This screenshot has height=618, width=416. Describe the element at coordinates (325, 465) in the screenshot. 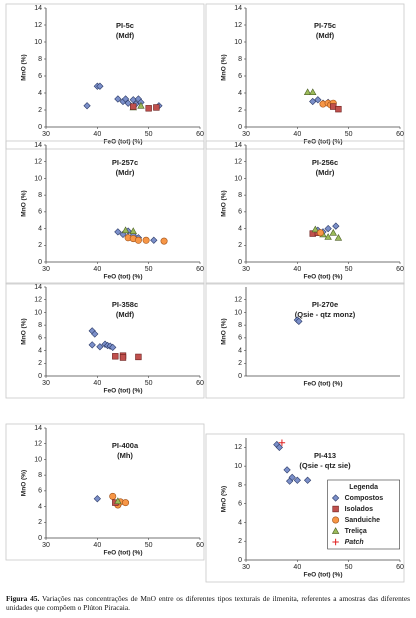

I see `panel-subtitle: (Qsie - qtz sie)` at that location.